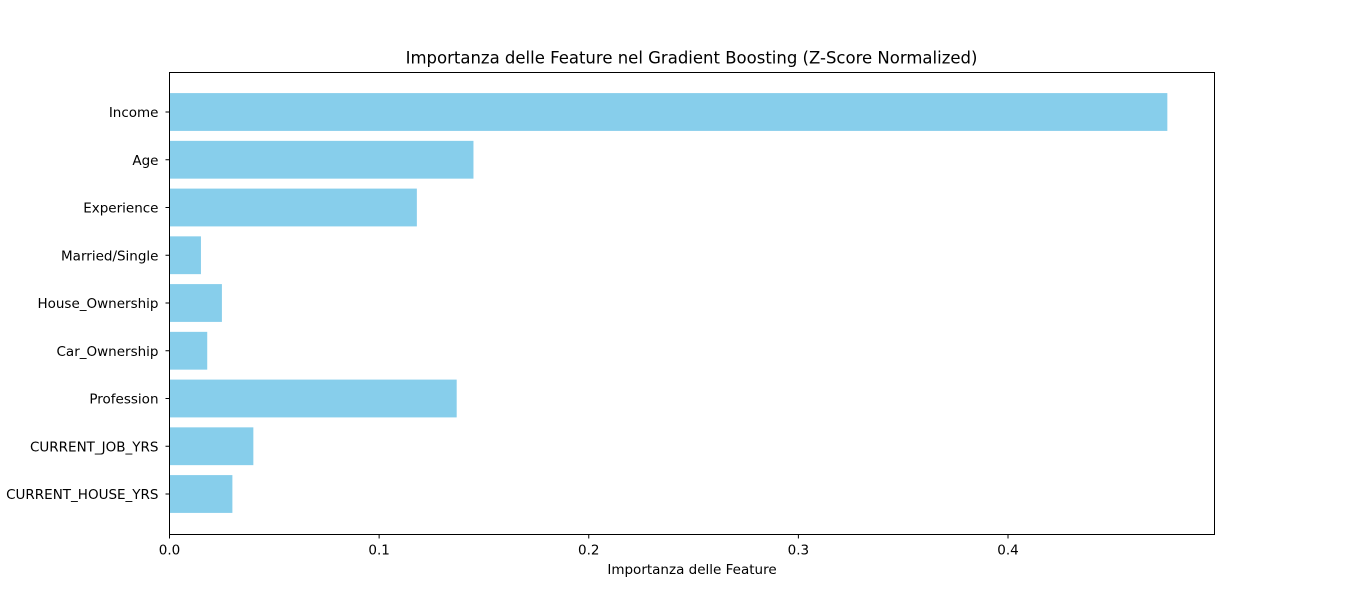 Image resolution: width=1350 pixels, height=600 pixels. Describe the element at coordinates (691, 570) in the screenshot. I see `x-axis-label: Importanza delle Feature` at that location.